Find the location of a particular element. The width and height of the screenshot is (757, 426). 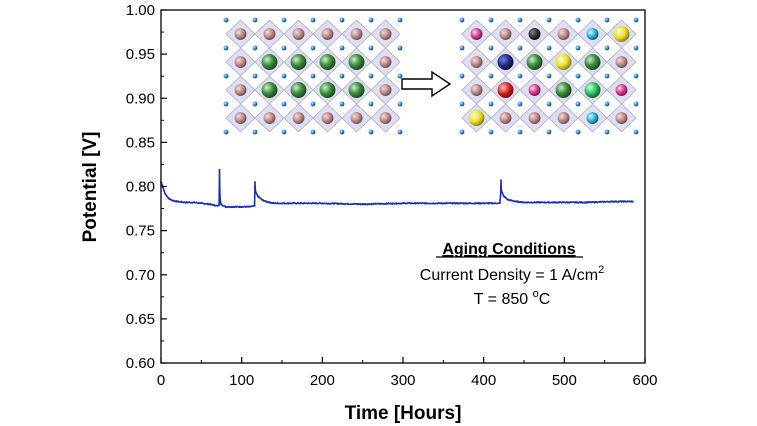

y-tick-label: 0.60 is located at coordinates (140, 363).